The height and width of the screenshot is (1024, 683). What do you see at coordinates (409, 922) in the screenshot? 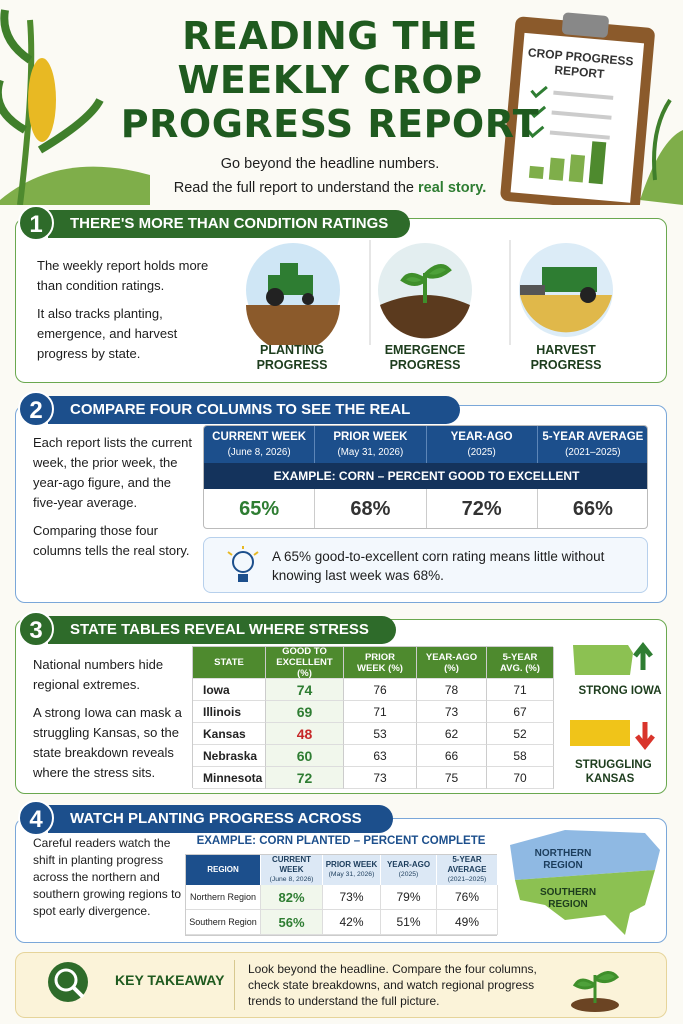
I see `table-cell: 51%` at bounding box center [409, 922].